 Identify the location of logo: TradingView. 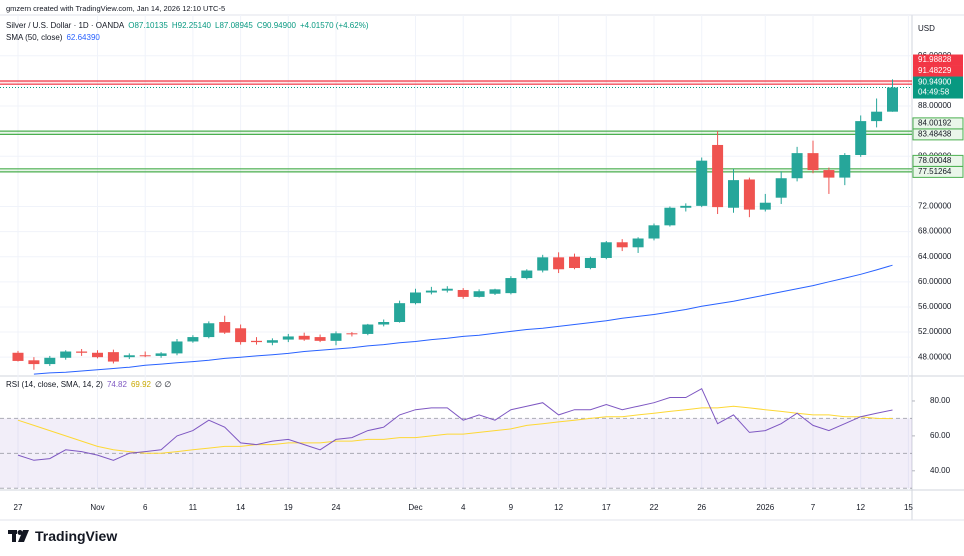
(62, 536).